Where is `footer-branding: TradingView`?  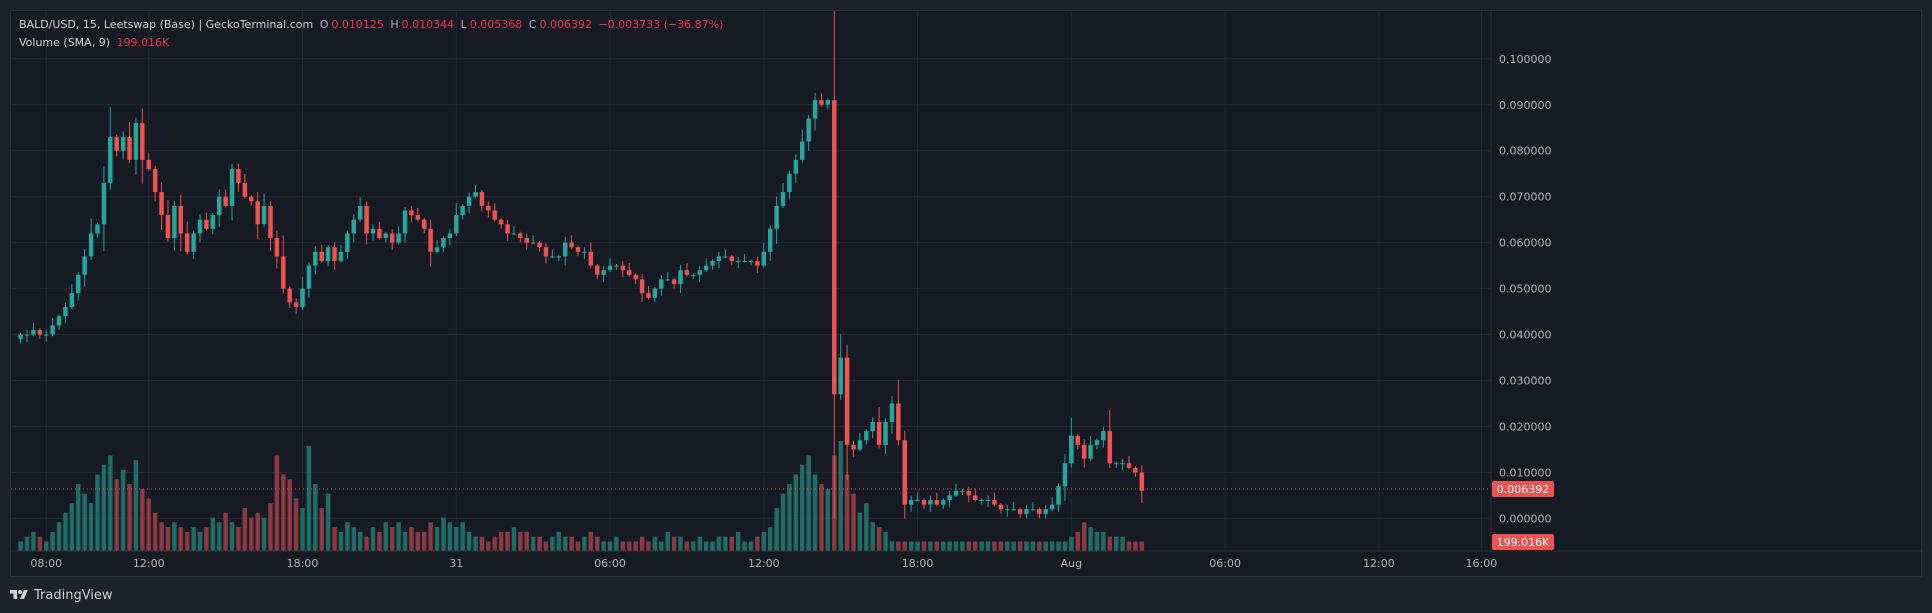 footer-branding: TradingView is located at coordinates (61, 595).